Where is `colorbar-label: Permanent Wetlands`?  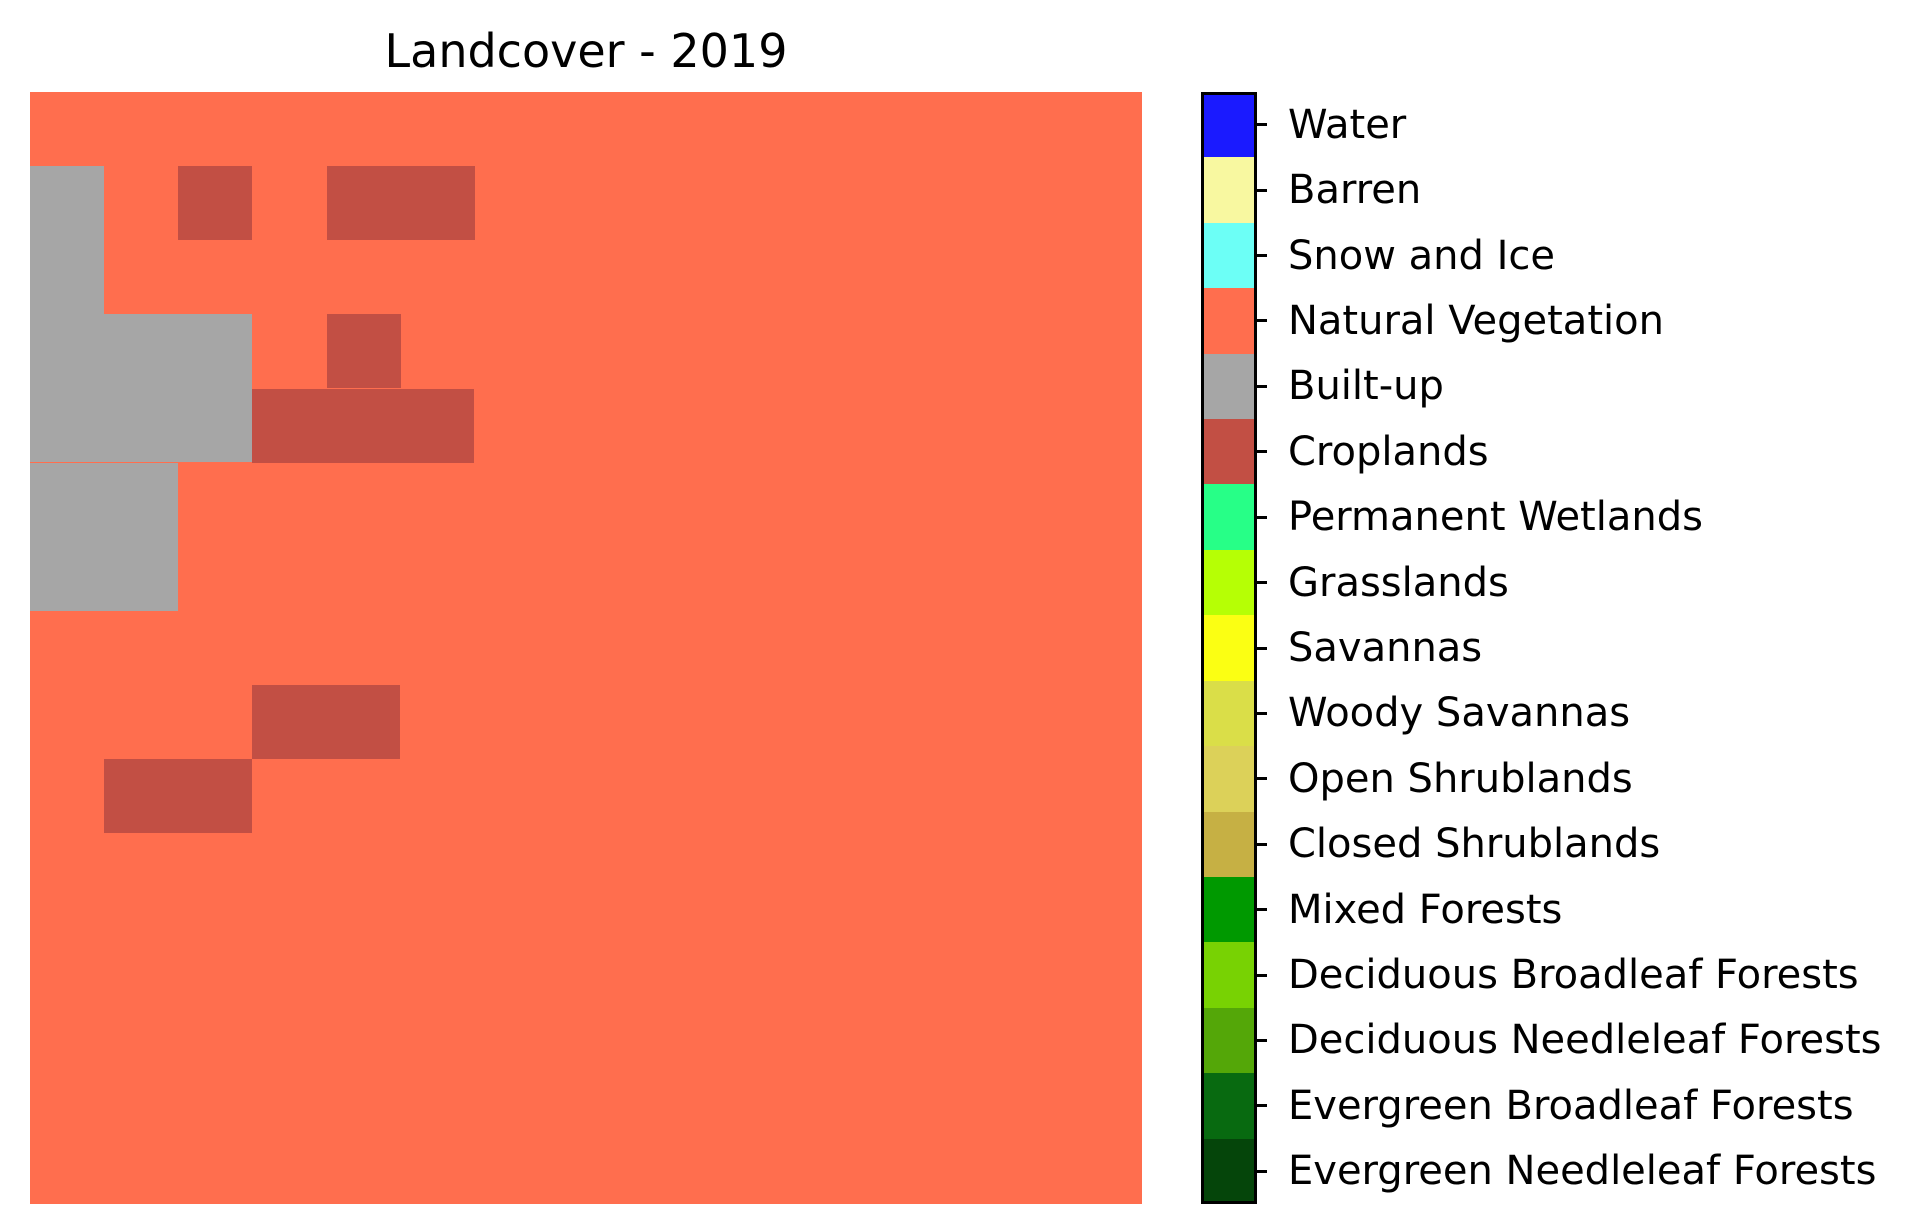 colorbar-label: Permanent Wetlands is located at coordinates (1495, 517).